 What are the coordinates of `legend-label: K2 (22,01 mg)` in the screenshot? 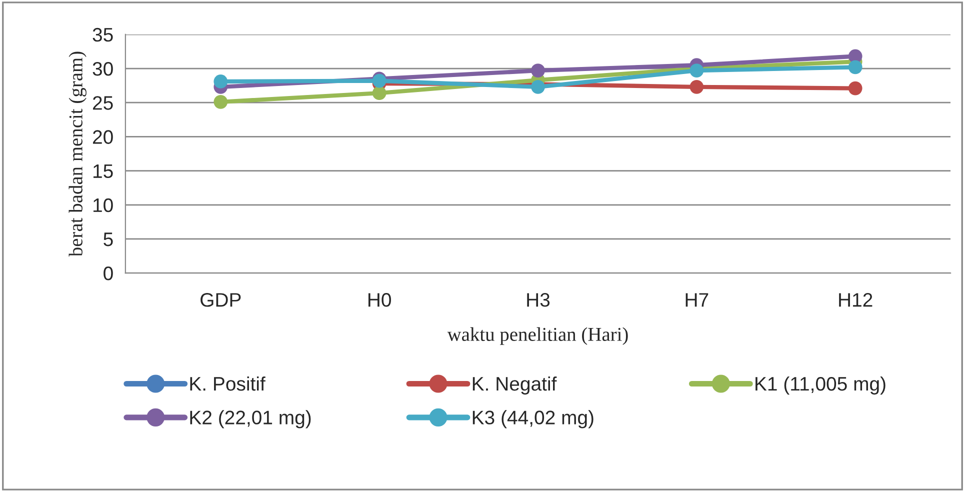 It's located at (250, 419).